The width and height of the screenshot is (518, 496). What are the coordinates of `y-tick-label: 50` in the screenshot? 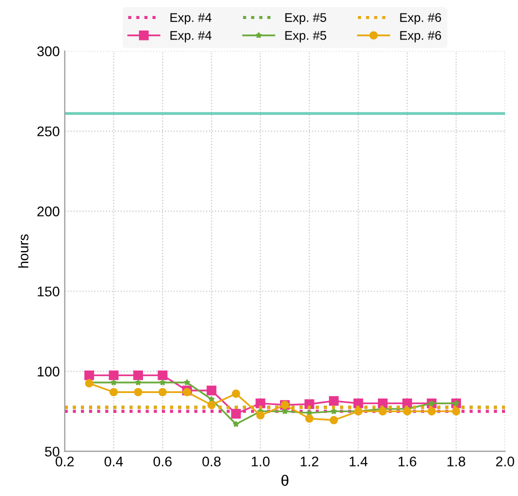 It's located at (52, 451).